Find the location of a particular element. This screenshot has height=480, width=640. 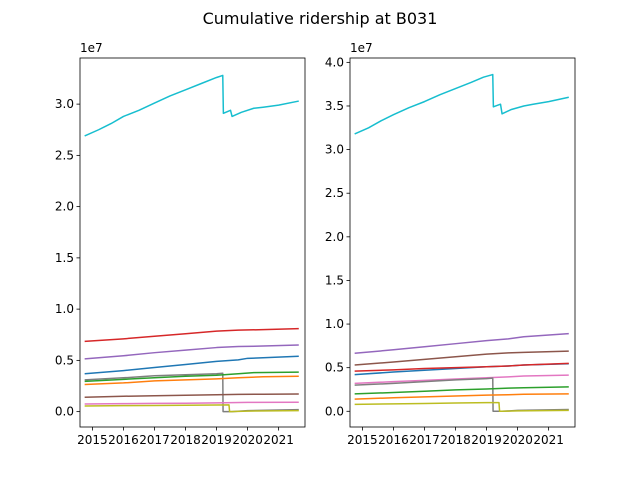

figure-title: Cumulative ridership at B031 is located at coordinates (320, 18).